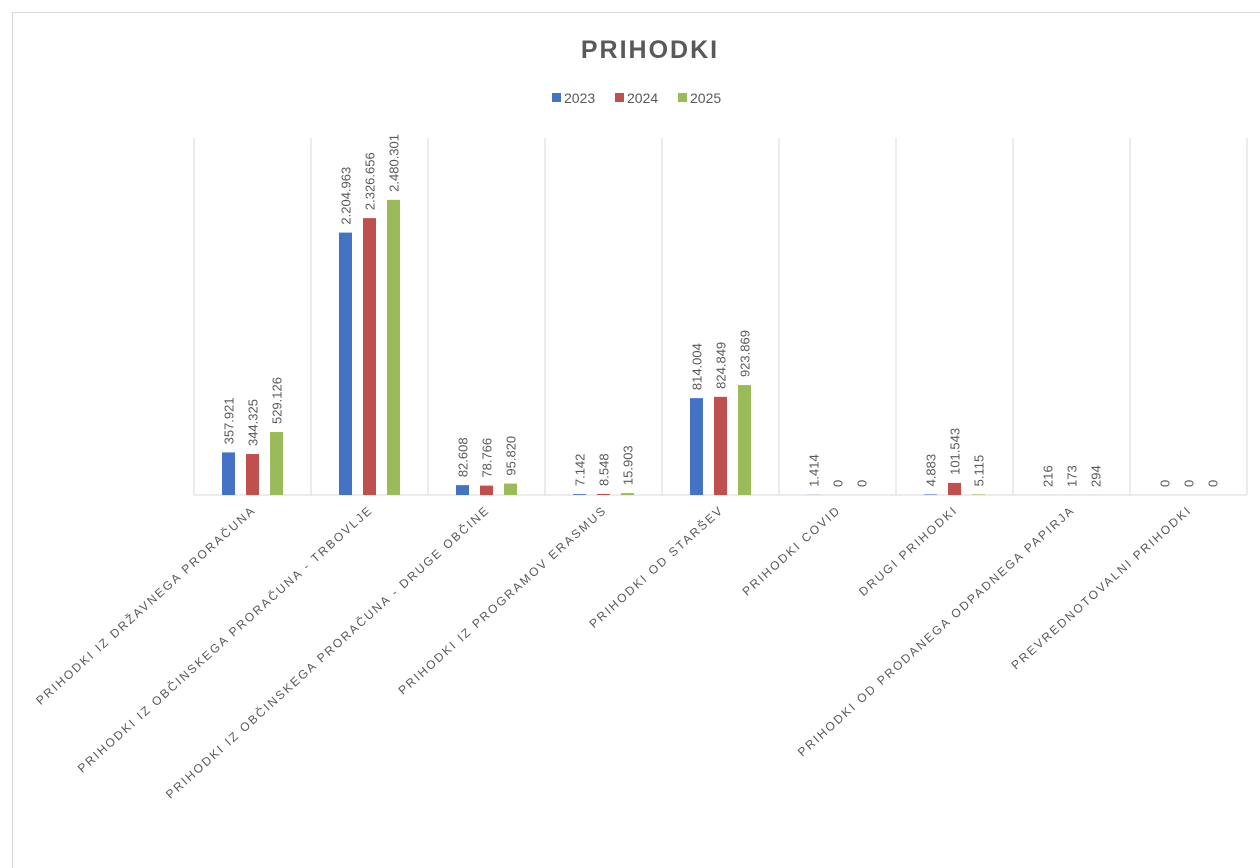 Image resolution: width=1260 pixels, height=868 pixels. What do you see at coordinates (814, 470) in the screenshot?
I see `value-label: 1.414` at bounding box center [814, 470].